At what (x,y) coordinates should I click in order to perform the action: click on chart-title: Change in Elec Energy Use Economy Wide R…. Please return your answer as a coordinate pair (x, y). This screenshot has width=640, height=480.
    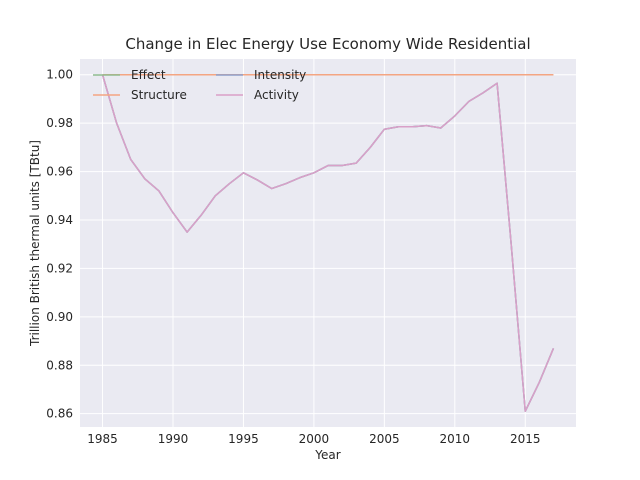
    Looking at the image, I should click on (327, 44).